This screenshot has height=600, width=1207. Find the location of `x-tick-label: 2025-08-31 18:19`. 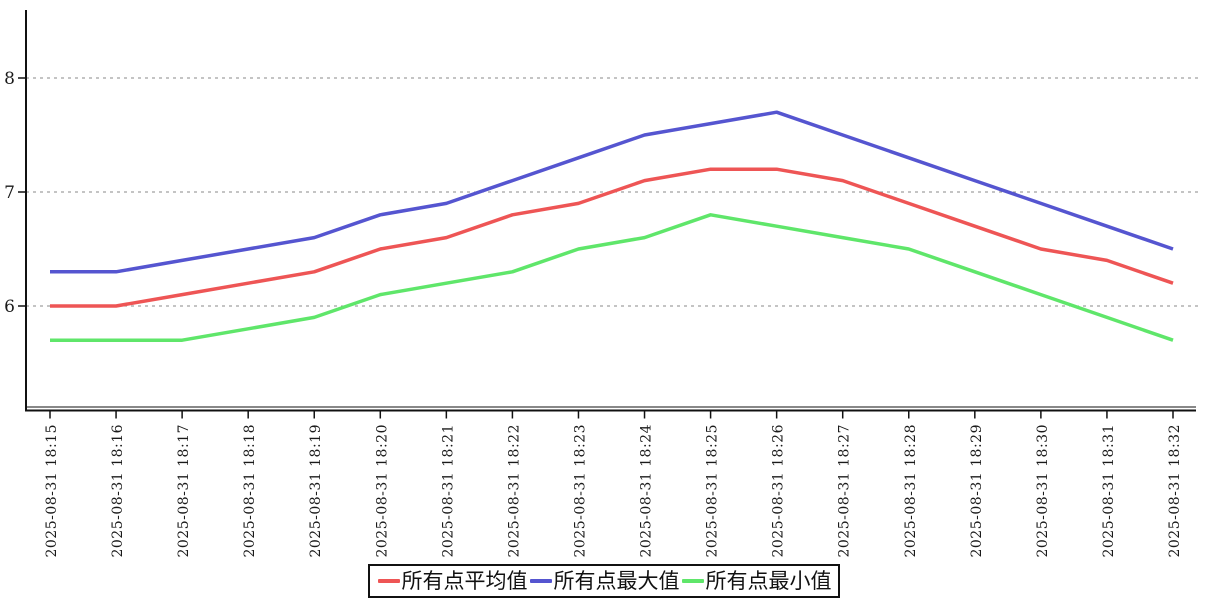

x-tick-label: 2025-08-31 18:19 is located at coordinates (316, 491).